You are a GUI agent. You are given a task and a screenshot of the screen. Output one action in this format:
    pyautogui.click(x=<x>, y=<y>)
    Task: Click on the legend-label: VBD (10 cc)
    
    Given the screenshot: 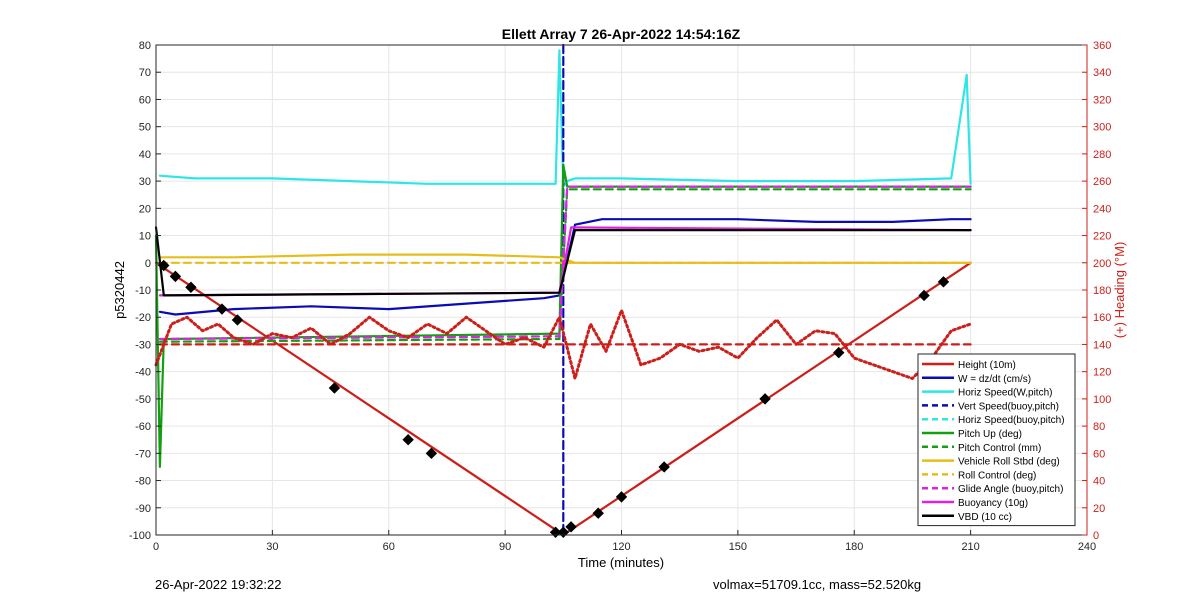 What is the action you would take?
    pyautogui.click(x=985, y=517)
    